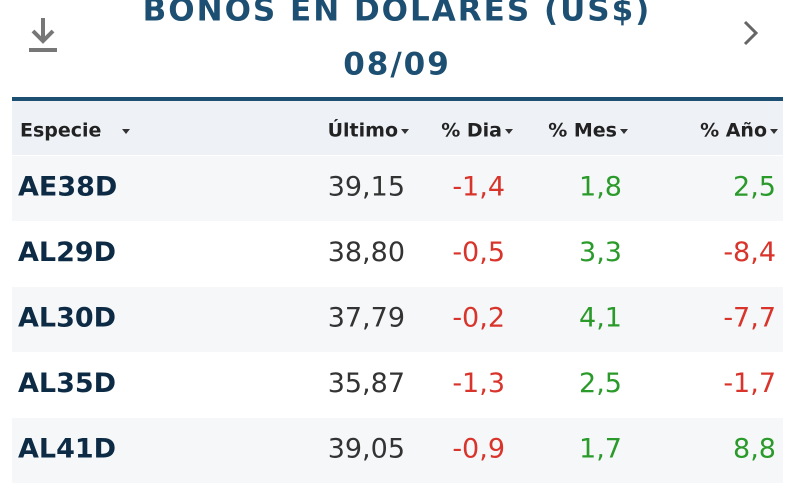 The width and height of the screenshot is (800, 490). Describe the element at coordinates (754, 449) in the screenshot. I see `cell: 8,8` at that location.